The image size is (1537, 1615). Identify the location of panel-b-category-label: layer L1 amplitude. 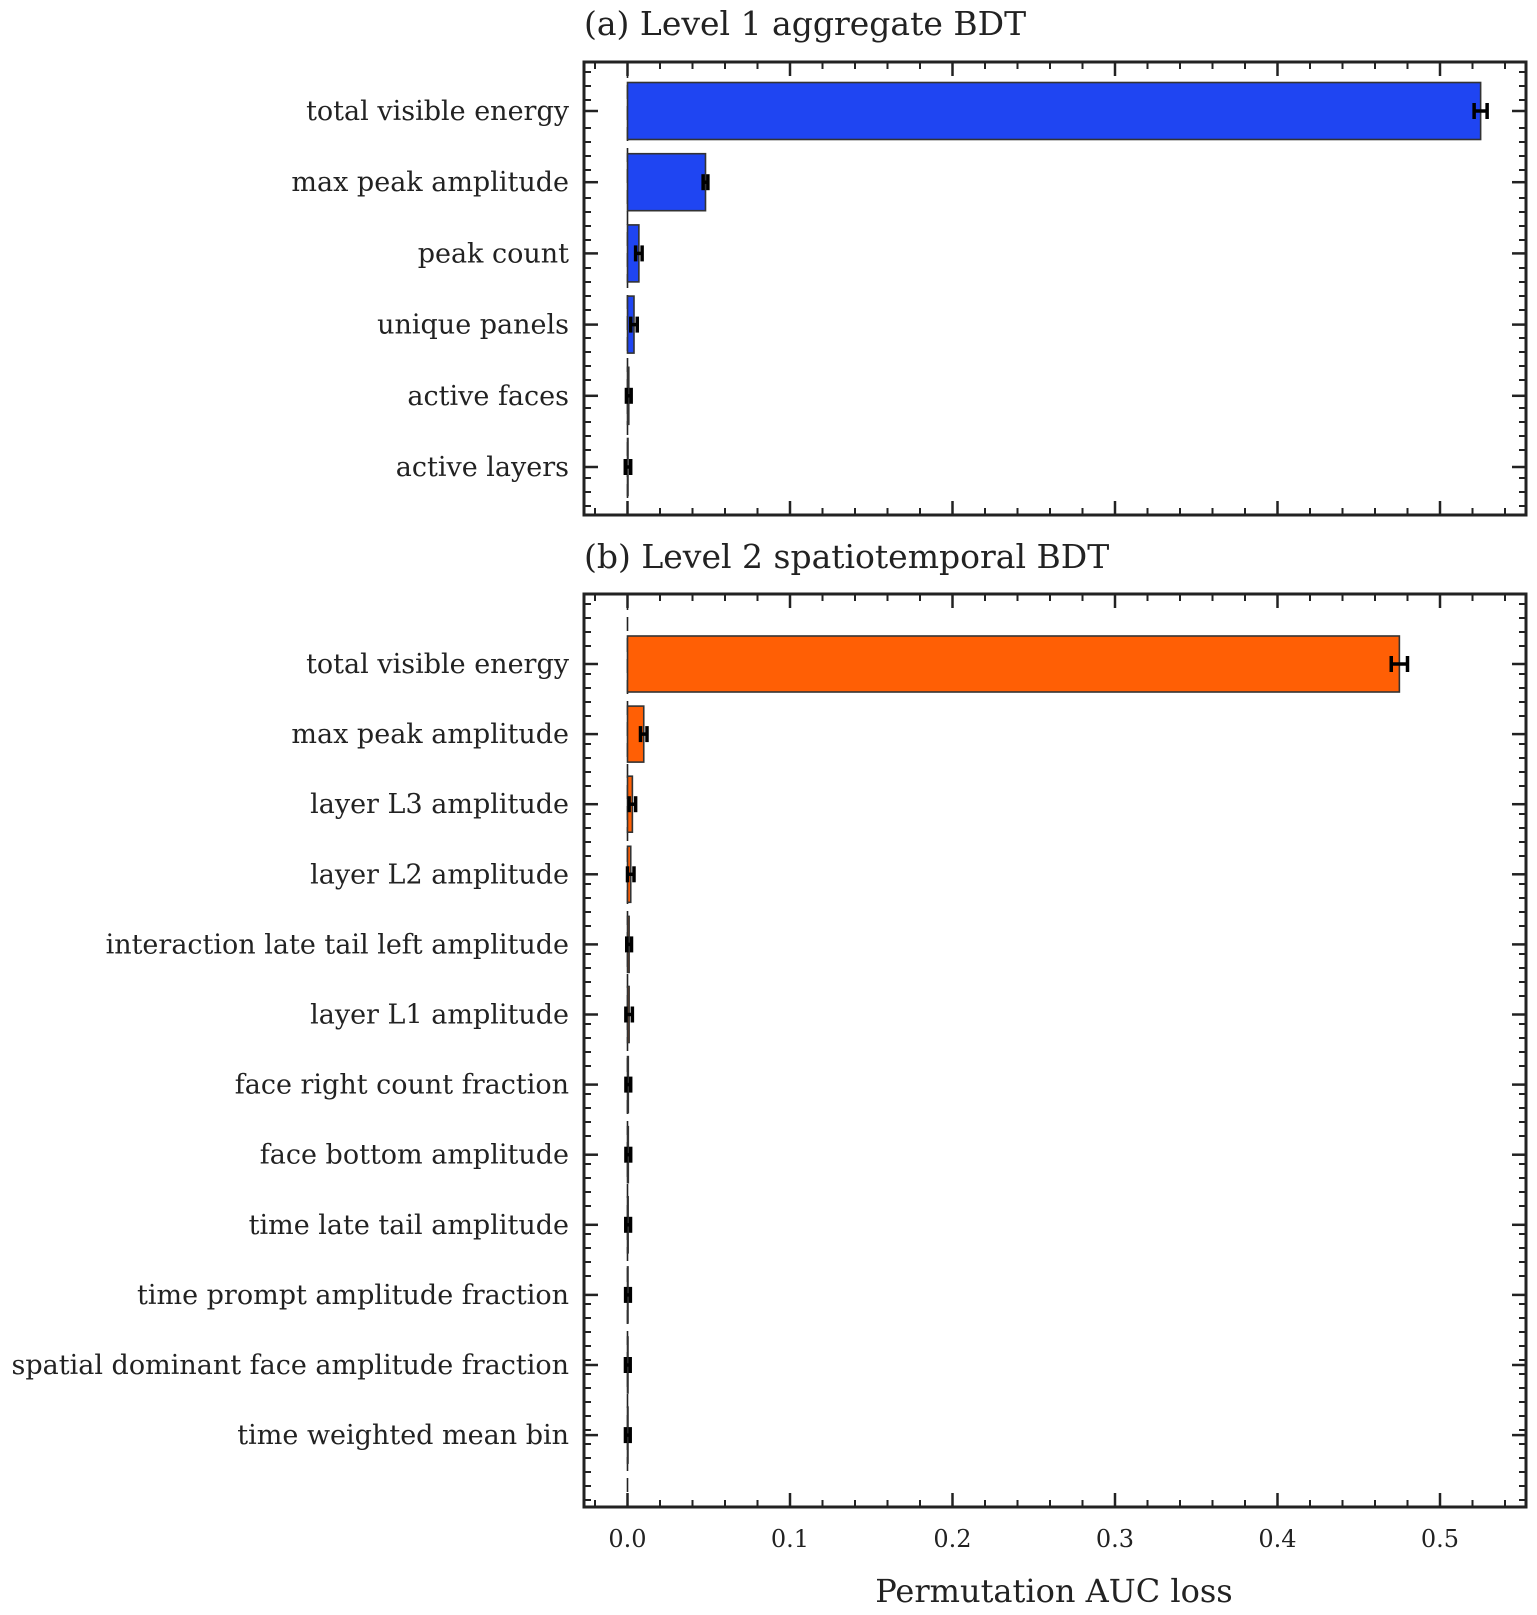
(439, 1015).